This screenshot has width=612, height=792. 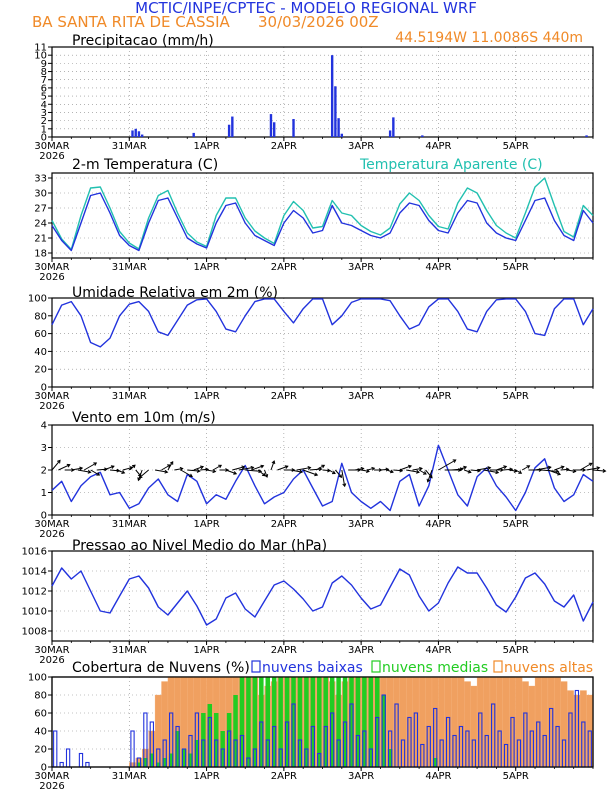 I want to click on precip-frame, so click(x=322, y=92).